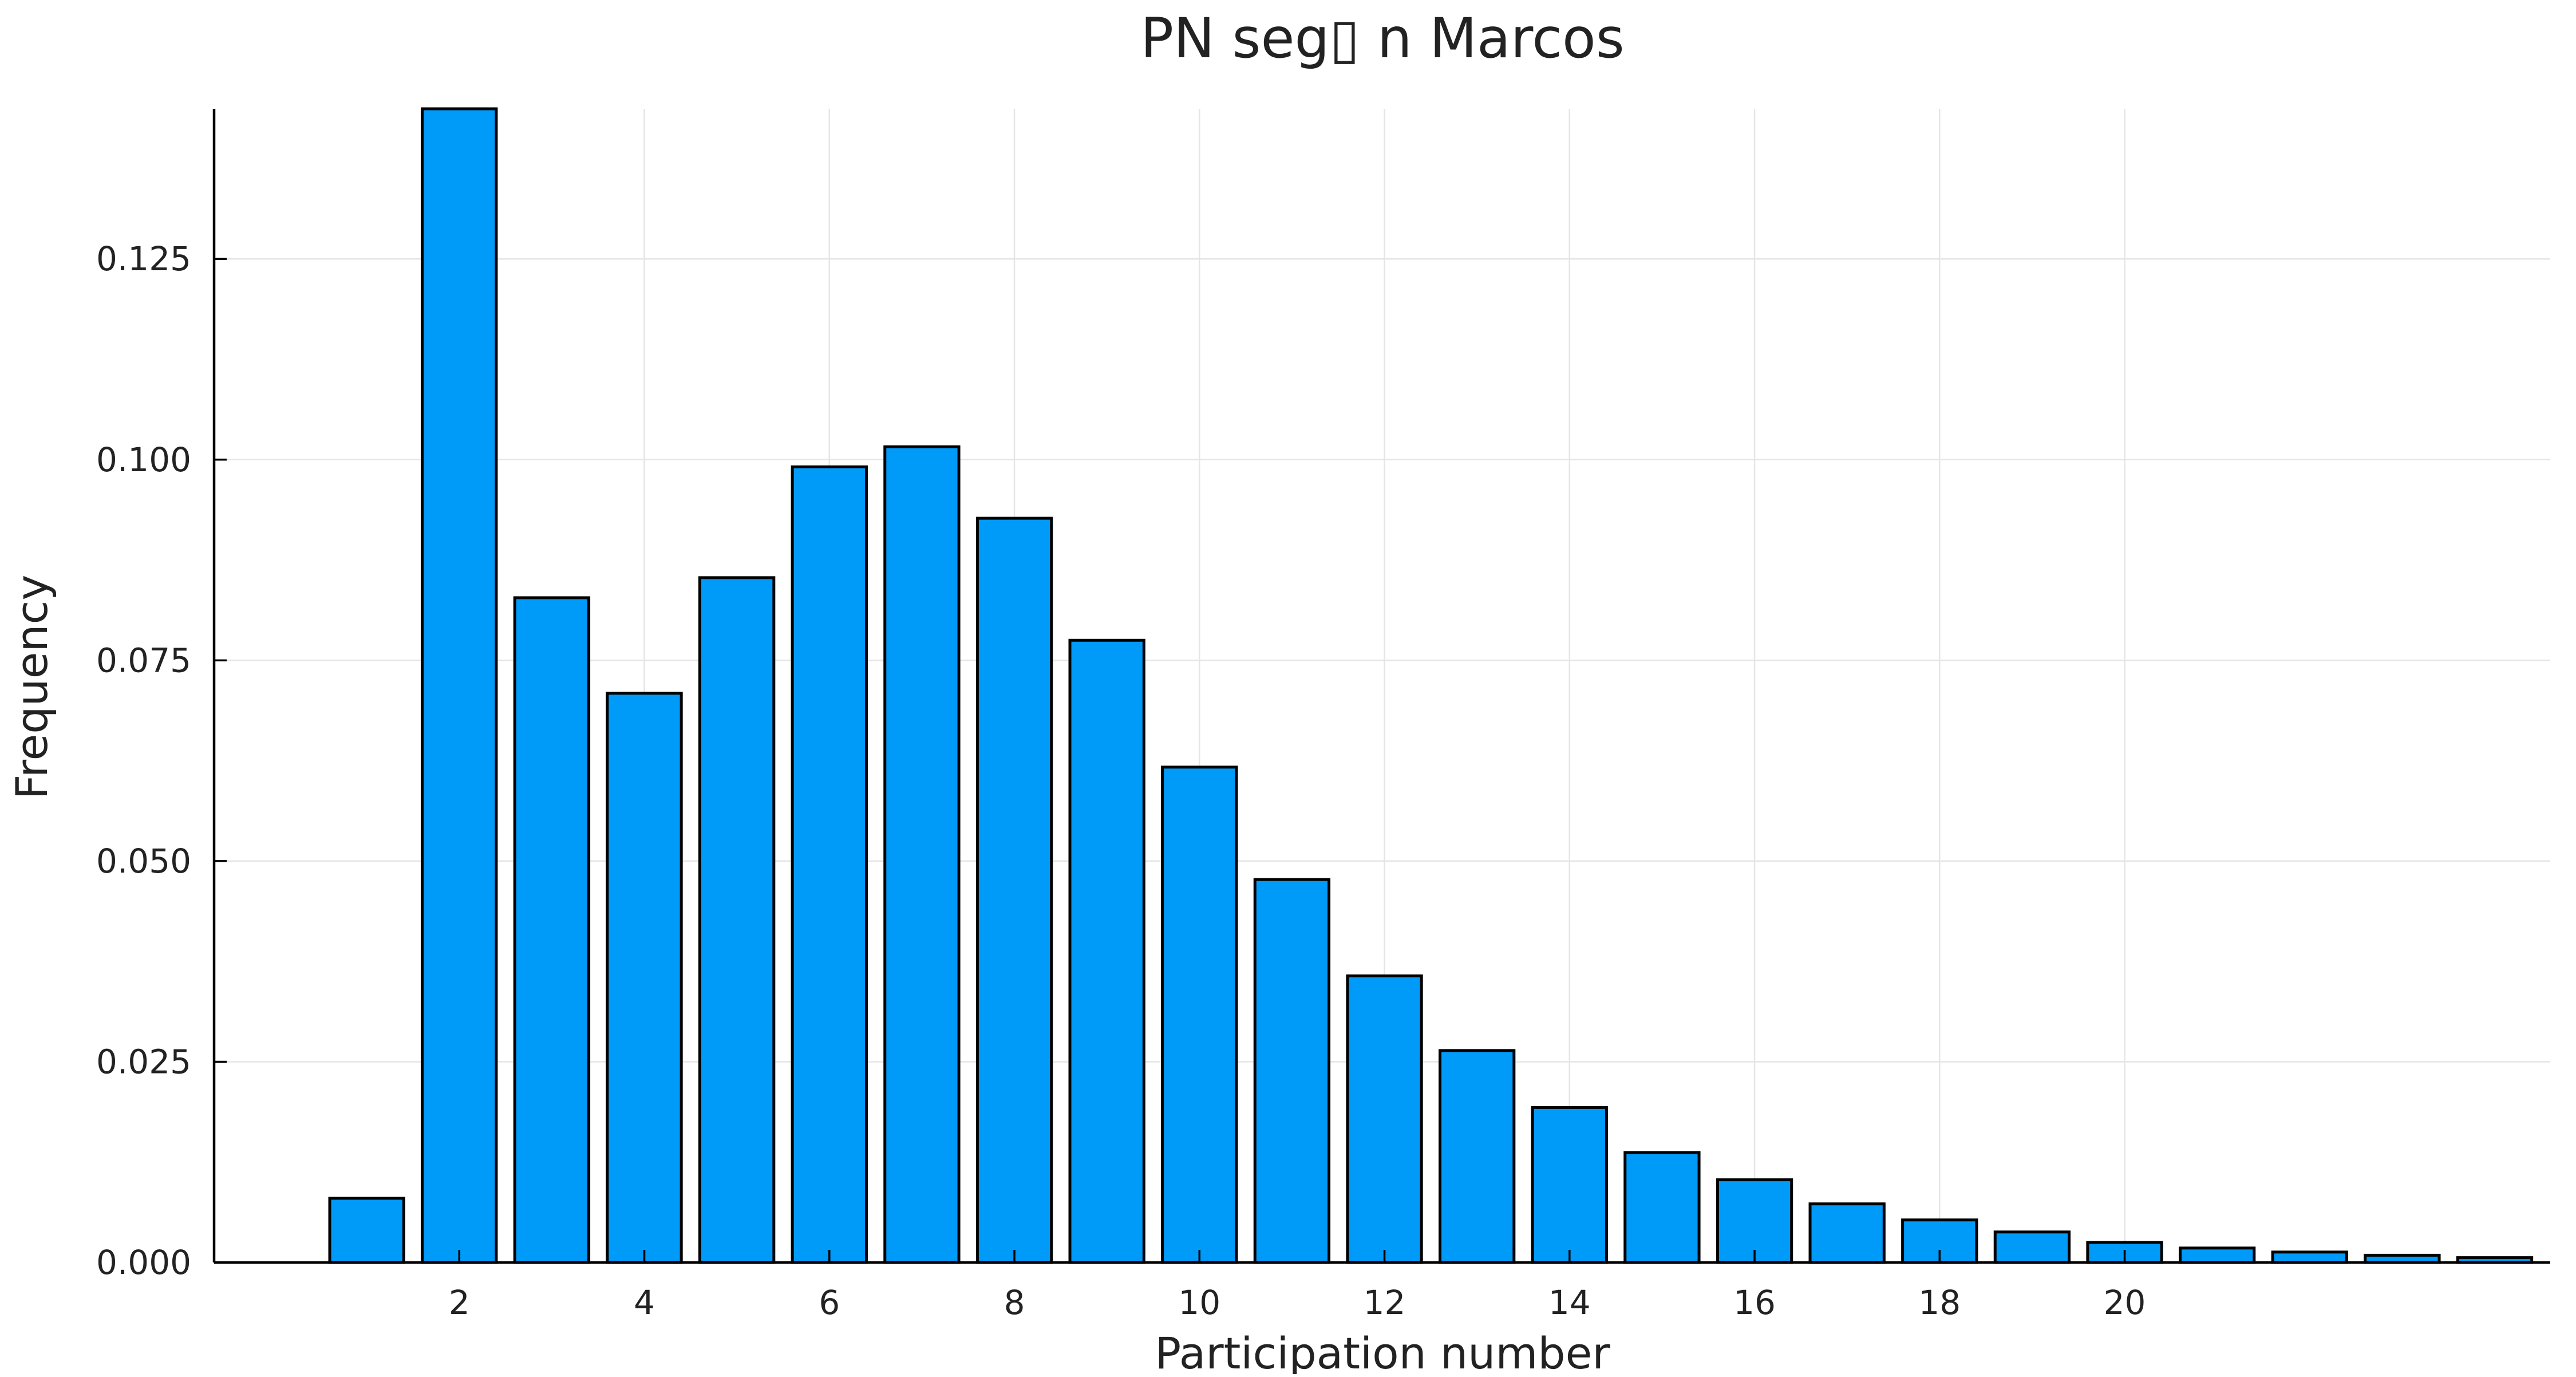 The image size is (2576, 1377). I want to click on x-tick-label-18: 18, so click(1939, 1302).